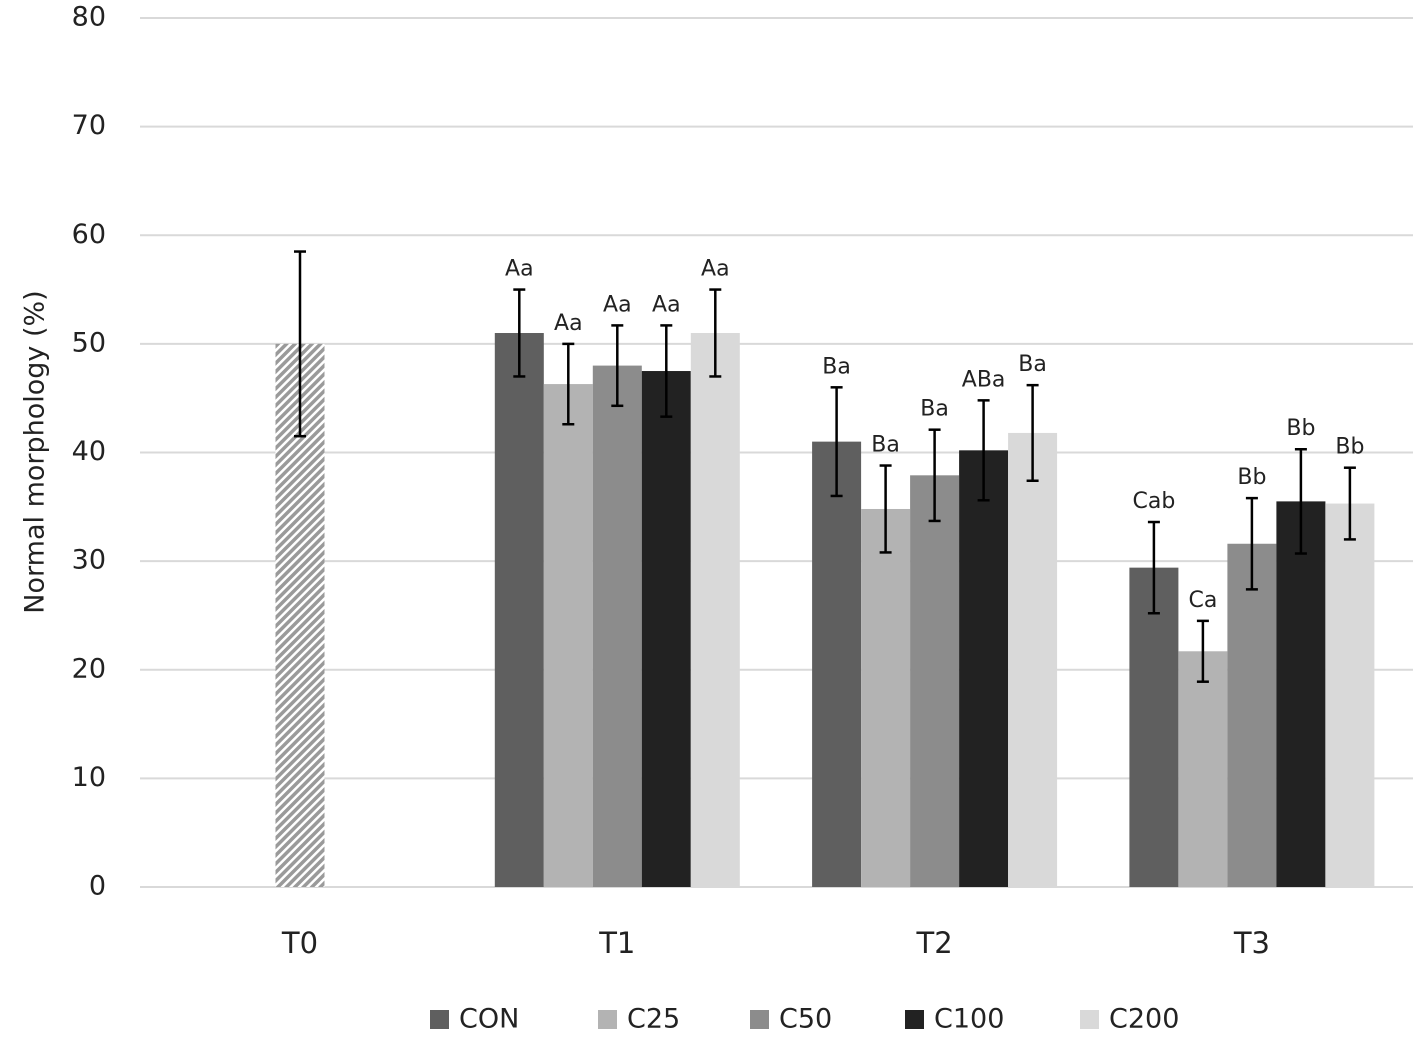 The image size is (1418, 1037). Describe the element at coordinates (299, 943) in the screenshot. I see `x-tick-label: T0` at that location.